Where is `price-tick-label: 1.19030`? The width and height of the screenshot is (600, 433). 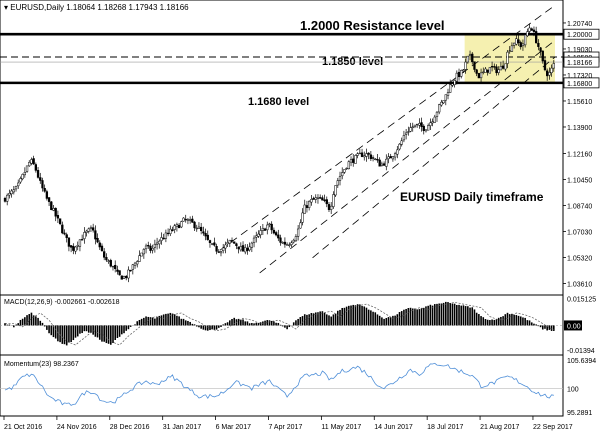 price-tick-label: 1.19030 is located at coordinates (579, 50).